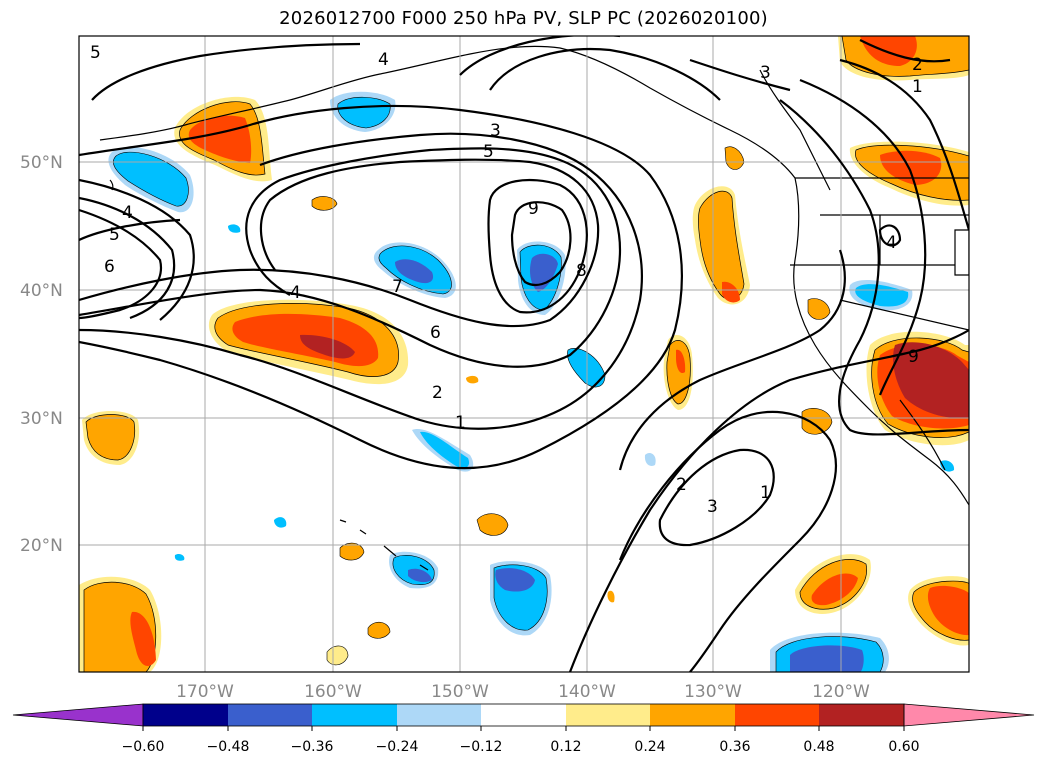  I want to click on colorbar-tick-label: −0.36, so click(312, 747).